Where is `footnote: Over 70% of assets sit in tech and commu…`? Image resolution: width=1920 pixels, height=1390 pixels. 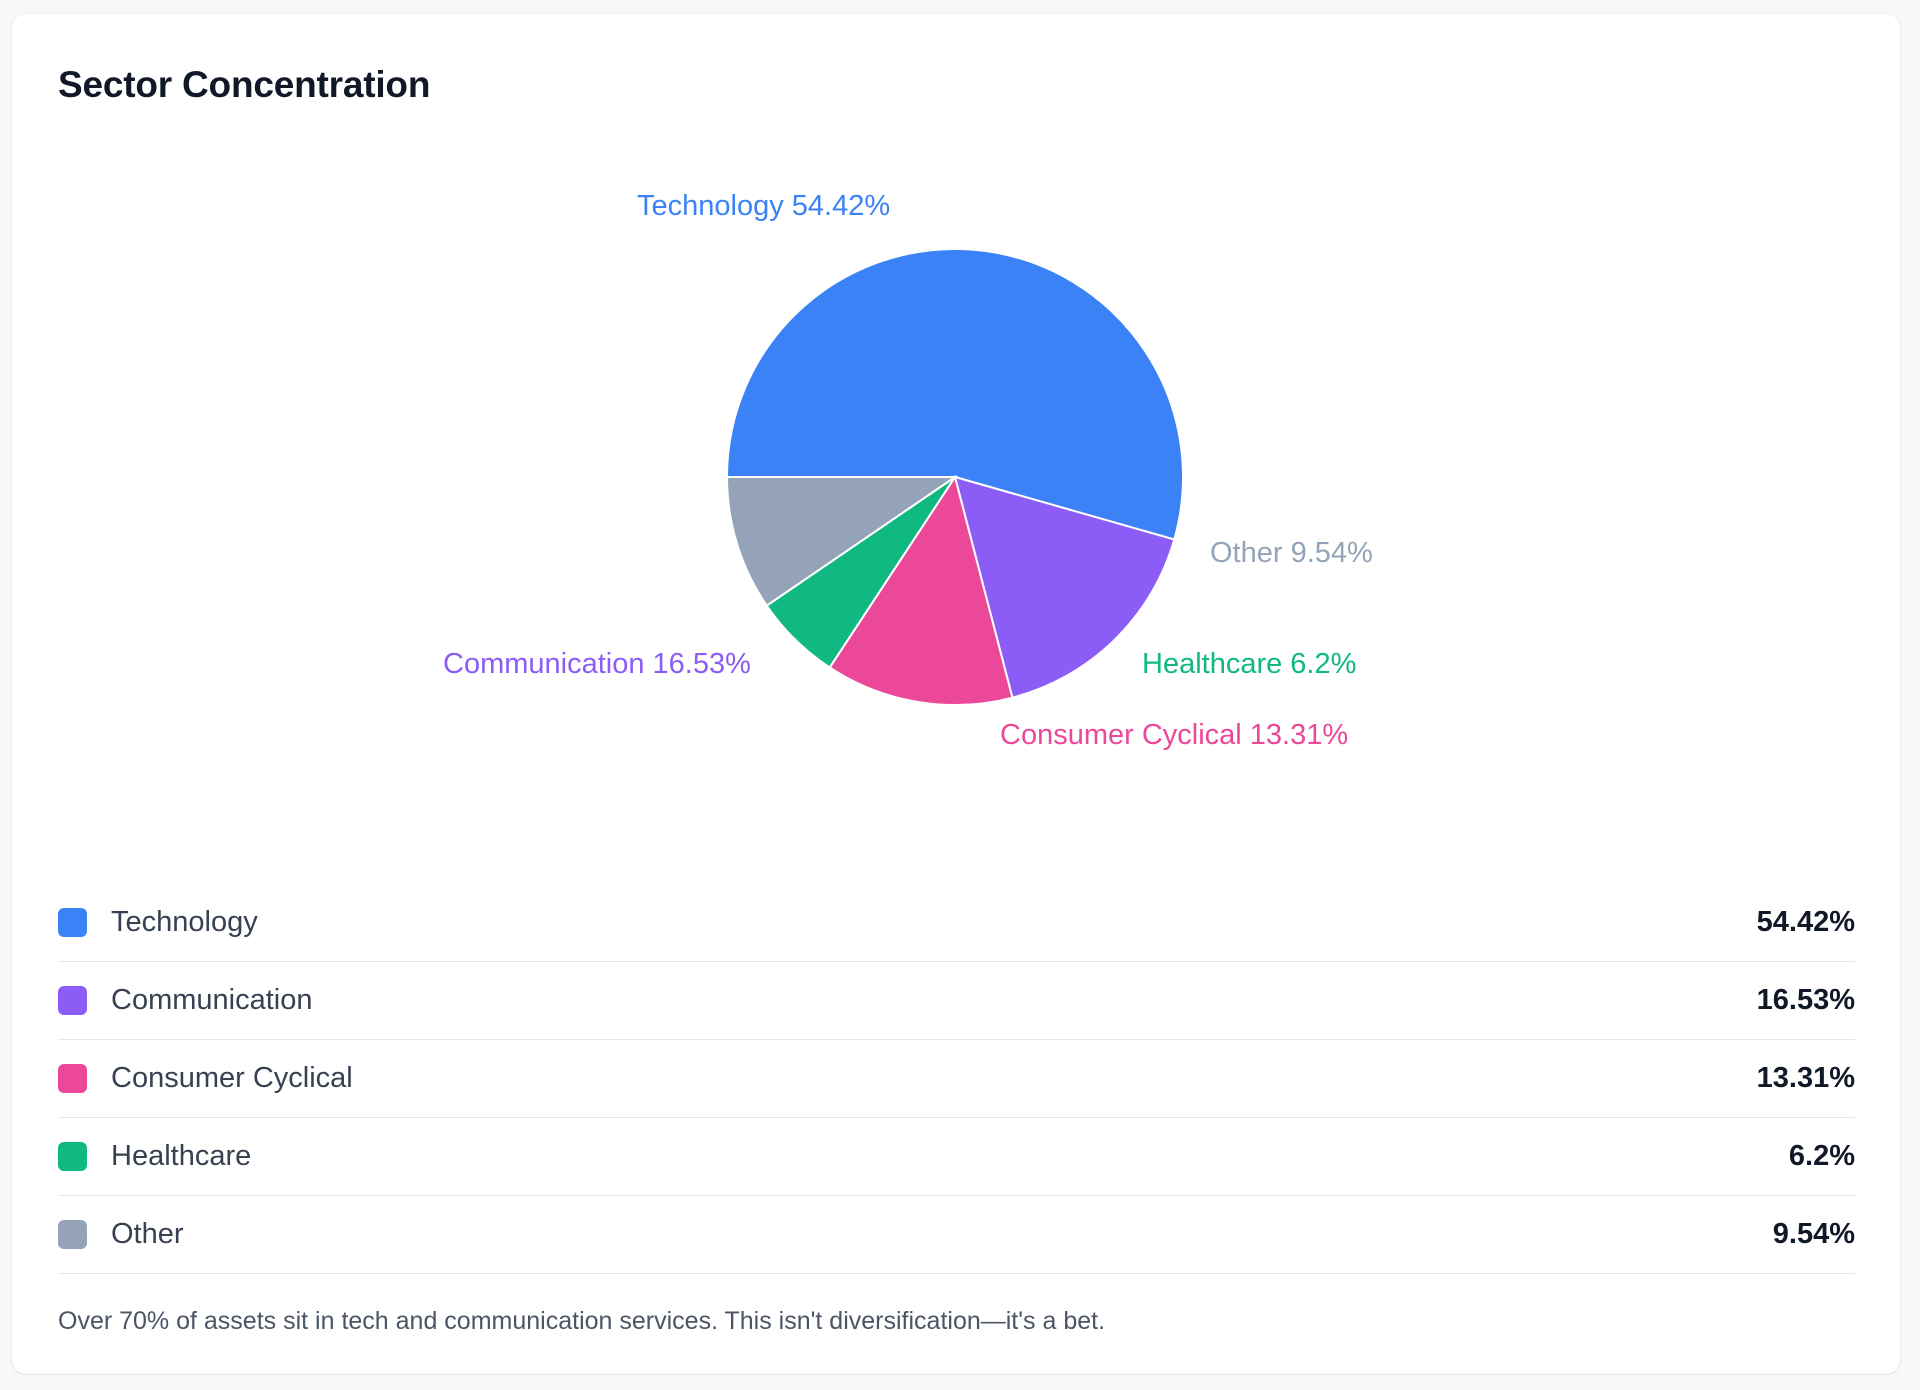 footnote: Over 70% of assets sit in tech and commu… is located at coordinates (582, 1321).